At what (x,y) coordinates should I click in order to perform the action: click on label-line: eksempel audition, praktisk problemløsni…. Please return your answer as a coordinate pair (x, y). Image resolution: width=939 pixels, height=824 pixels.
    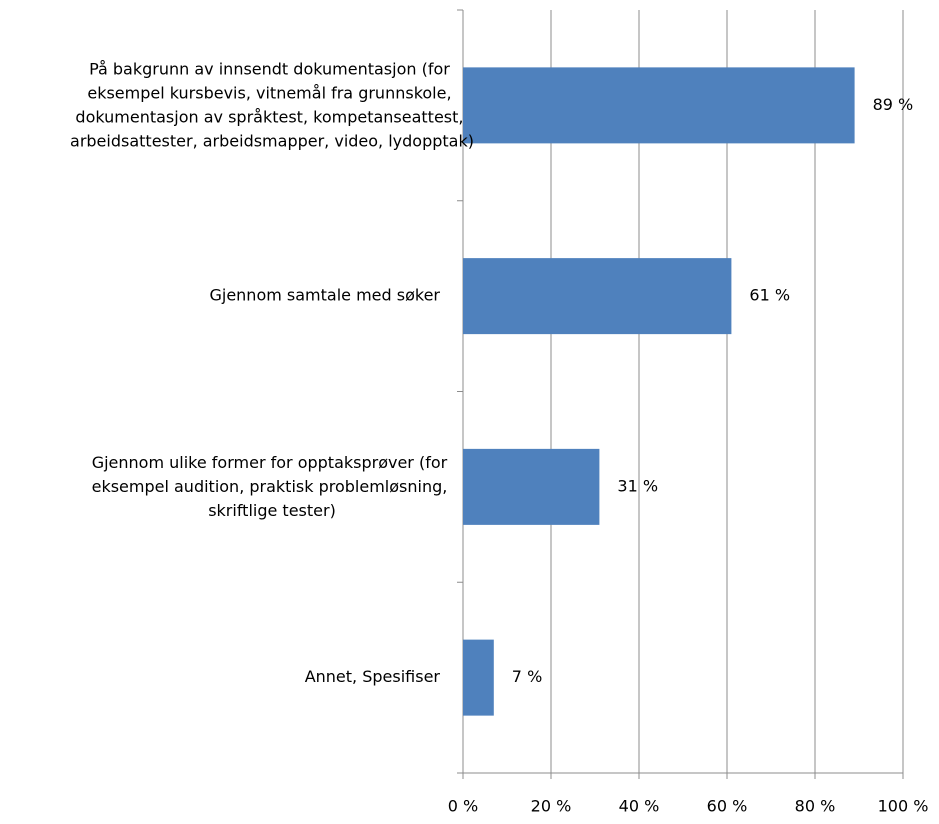
    Looking at the image, I should click on (272, 485).